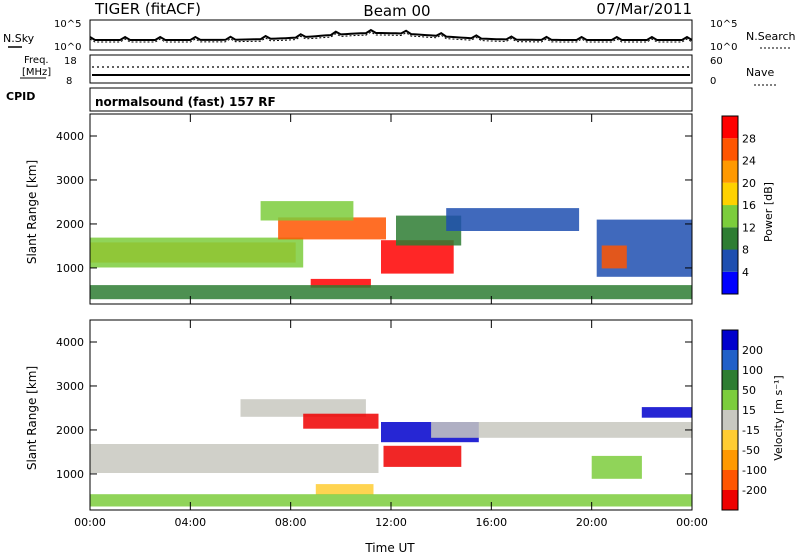 Image resolution: width=800 pixels, height=554 pixels. I want to click on velocity-colorbar-tick-1: 100, so click(752, 370).